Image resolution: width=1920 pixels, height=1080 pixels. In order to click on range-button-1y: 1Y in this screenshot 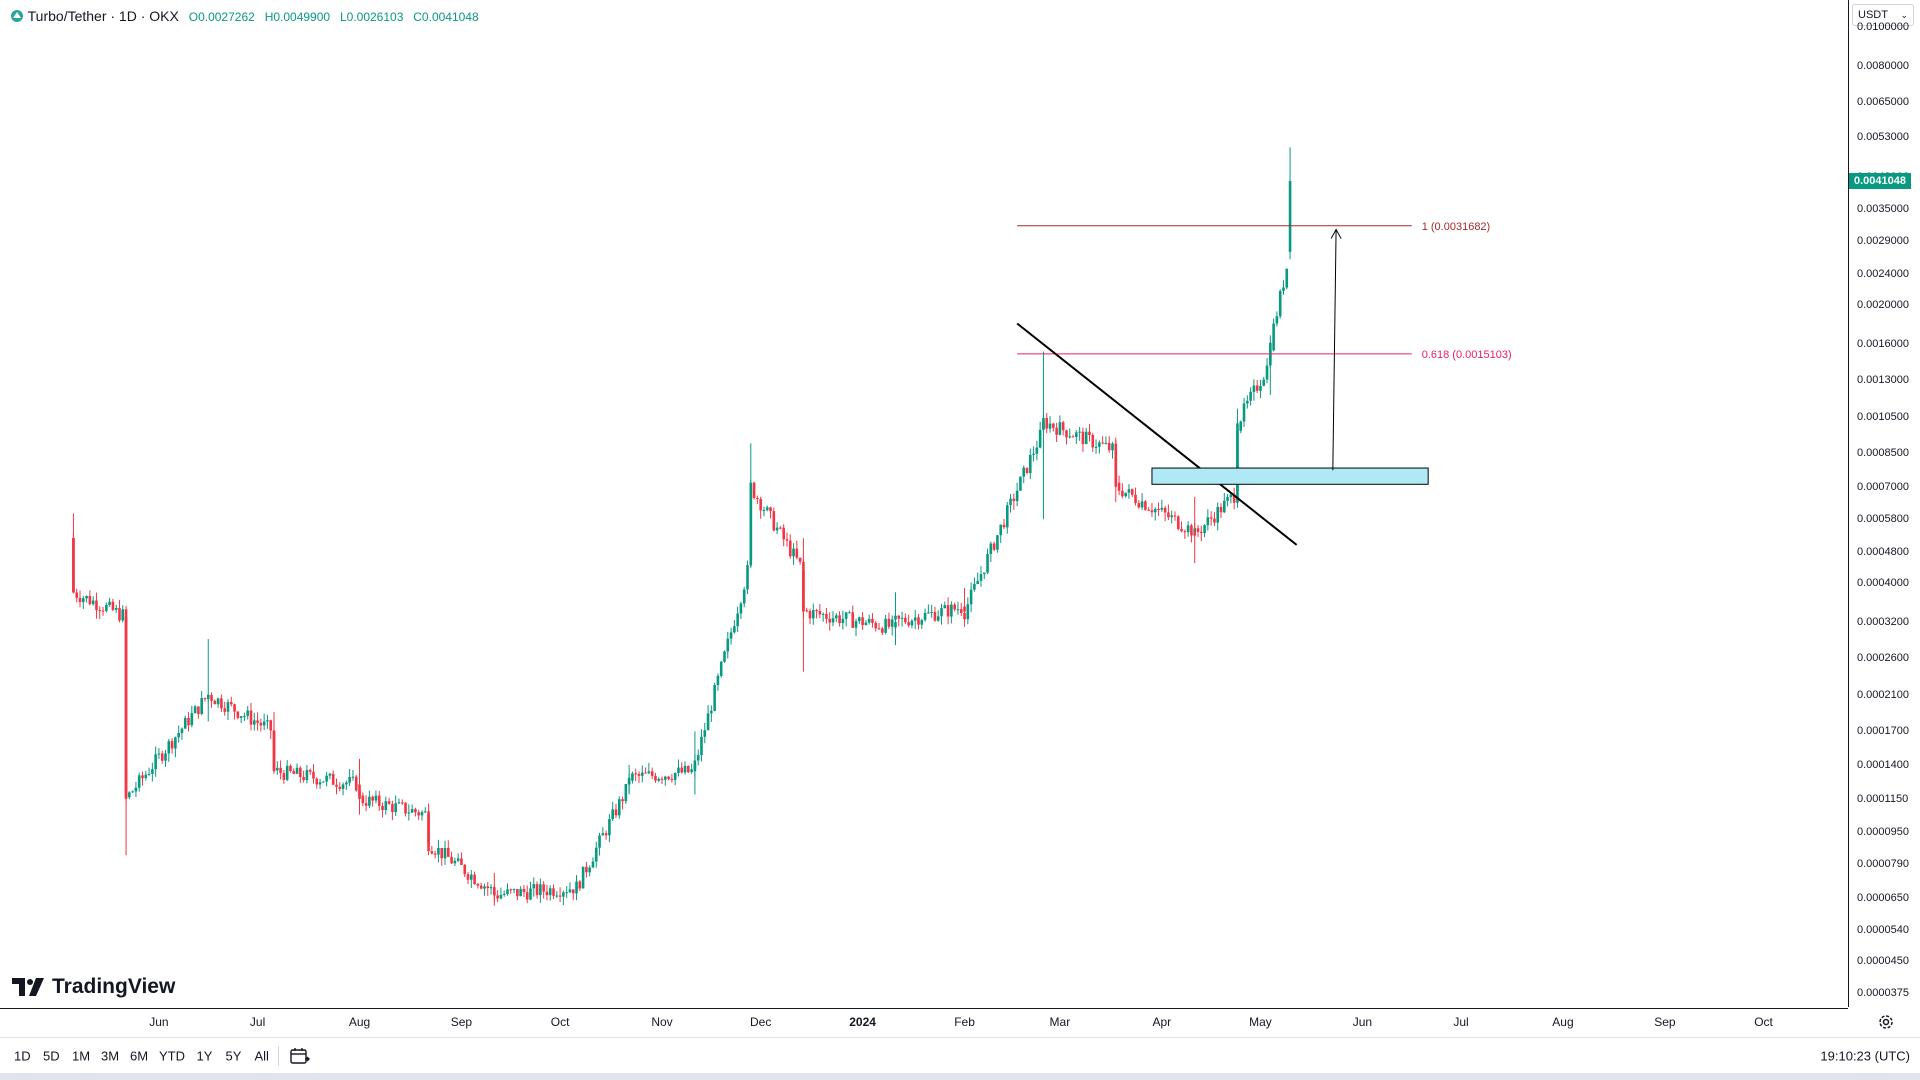, I will do `click(204, 1056)`.